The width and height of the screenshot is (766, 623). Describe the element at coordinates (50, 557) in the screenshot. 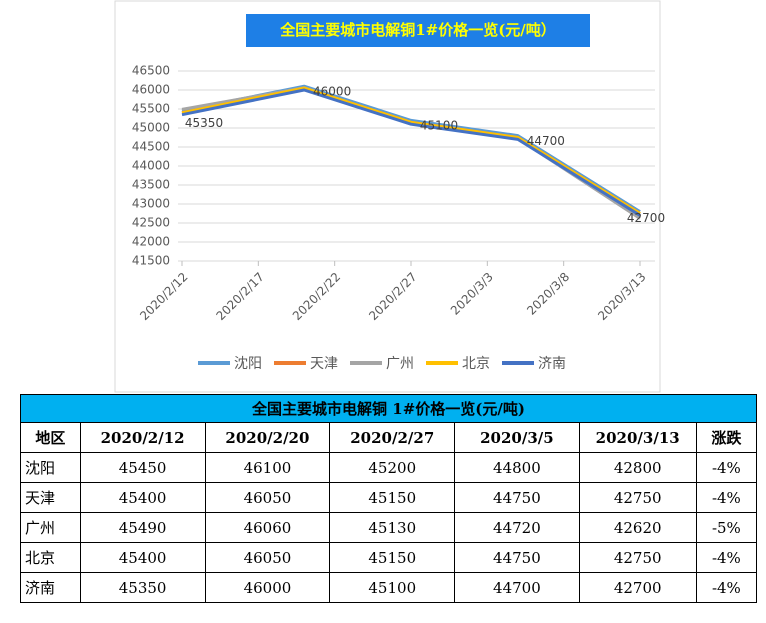

I see `table-cell: 北京` at that location.